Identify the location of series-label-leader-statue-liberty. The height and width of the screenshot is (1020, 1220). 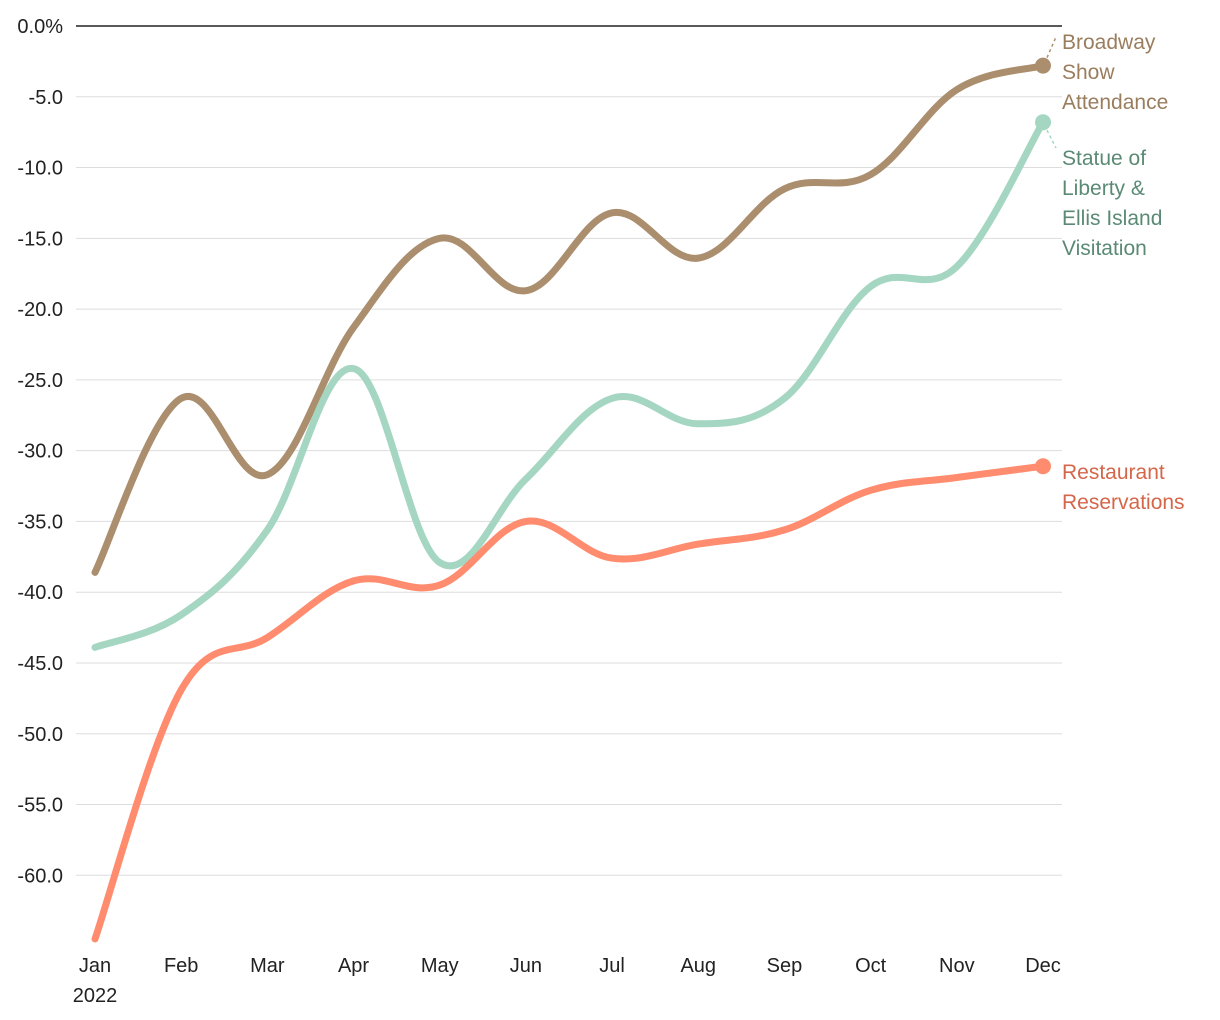
(1051, 139).